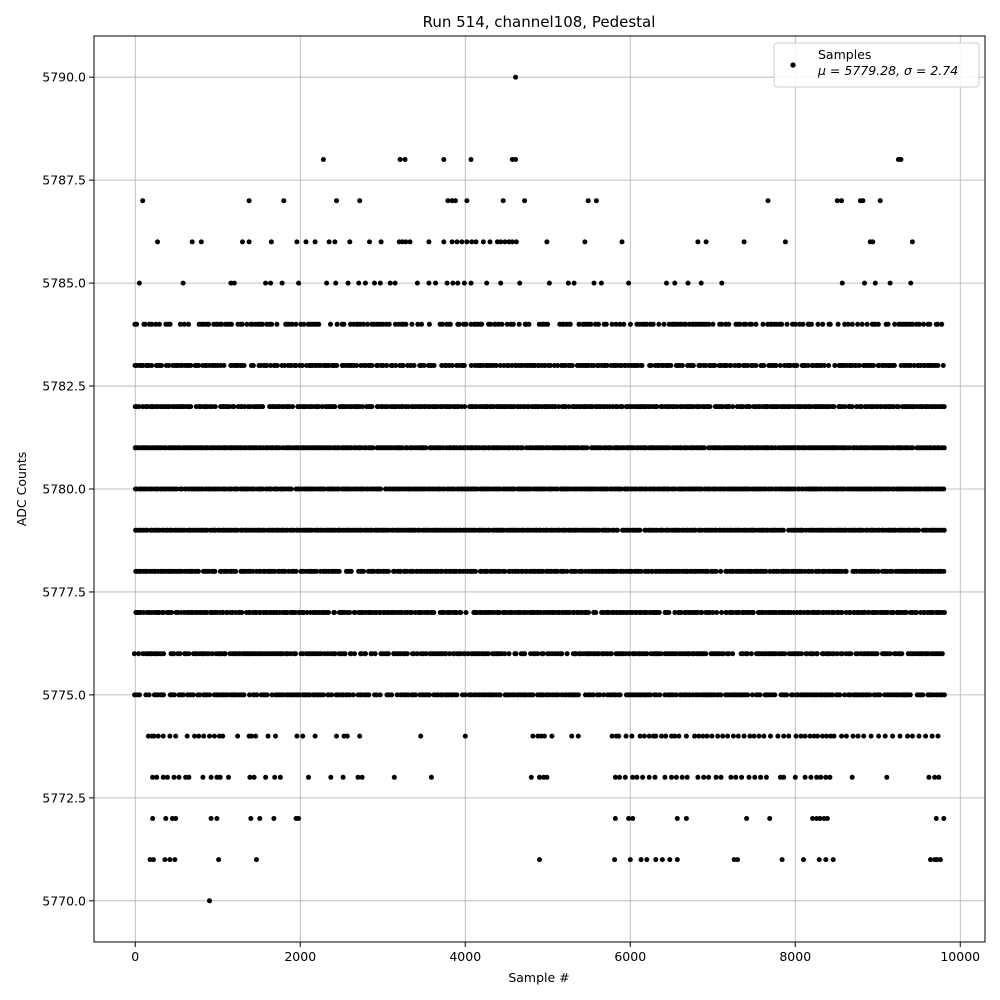 This screenshot has width=1000, height=1000. Describe the element at coordinates (887, 70) in the screenshot. I see `legend-stats-text: μ = 5779.28, σ = 2.74` at that location.